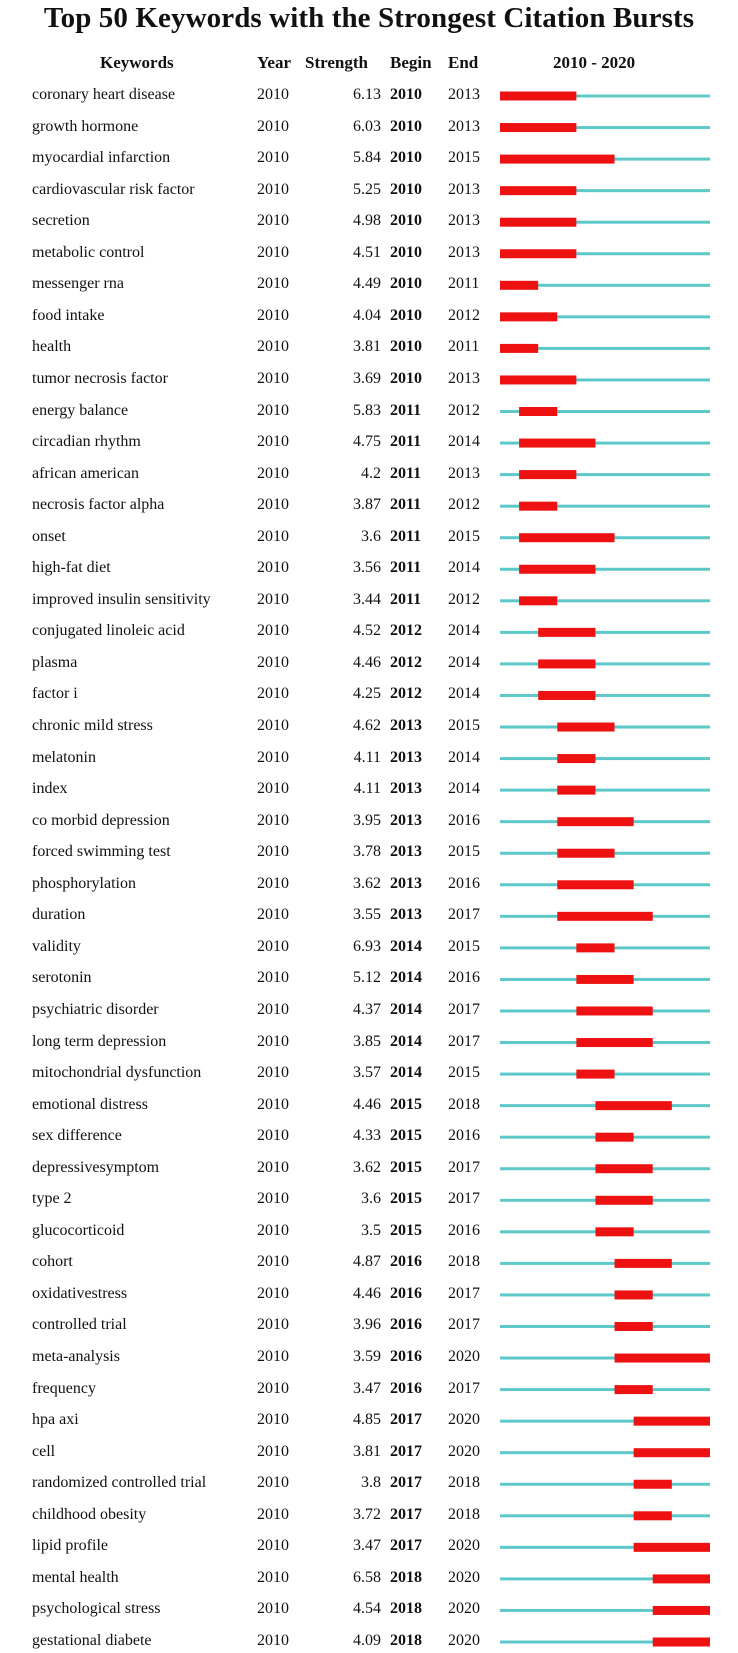 This screenshot has height=1653, width=738. Describe the element at coordinates (406, 1546) in the screenshot. I see `begin-cell: 2017` at that location.